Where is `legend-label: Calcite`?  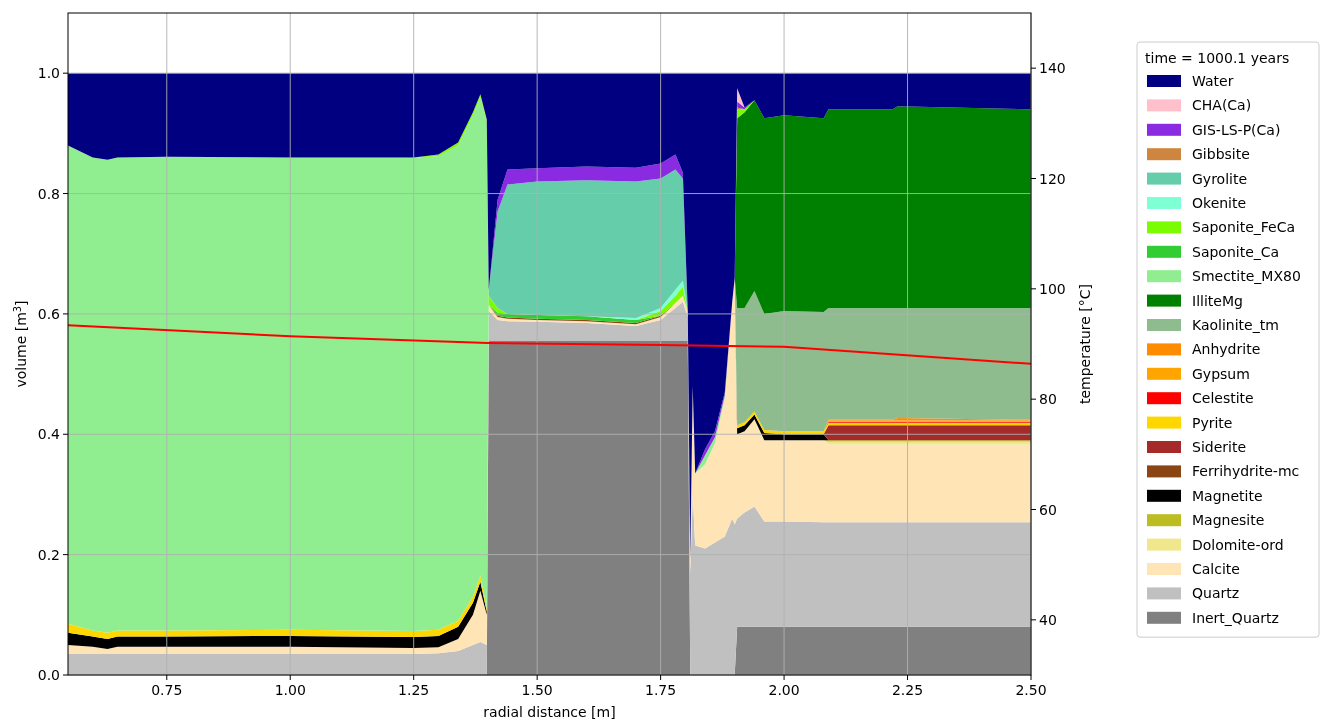 legend-label: Calcite is located at coordinates (1216, 569).